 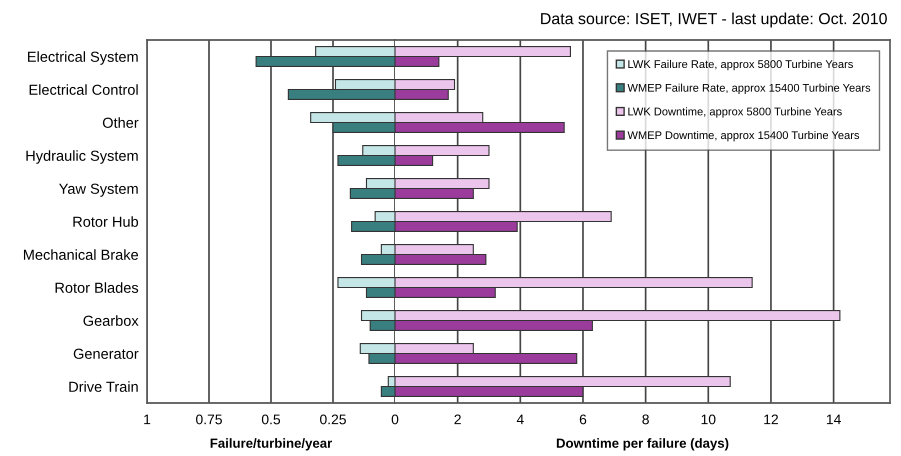 I want to click on x-tick-label: 0.5, so click(x=271, y=419).